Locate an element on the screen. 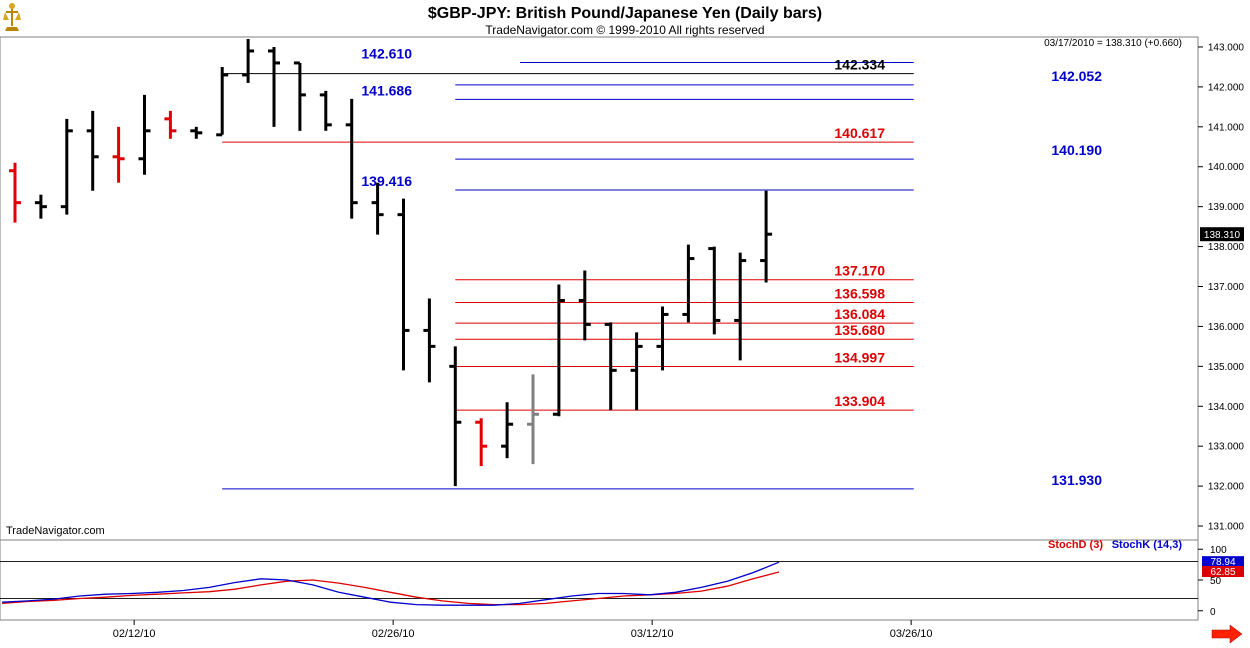 This screenshot has width=1250, height=648. logo-icon is located at coordinates (12, 17).